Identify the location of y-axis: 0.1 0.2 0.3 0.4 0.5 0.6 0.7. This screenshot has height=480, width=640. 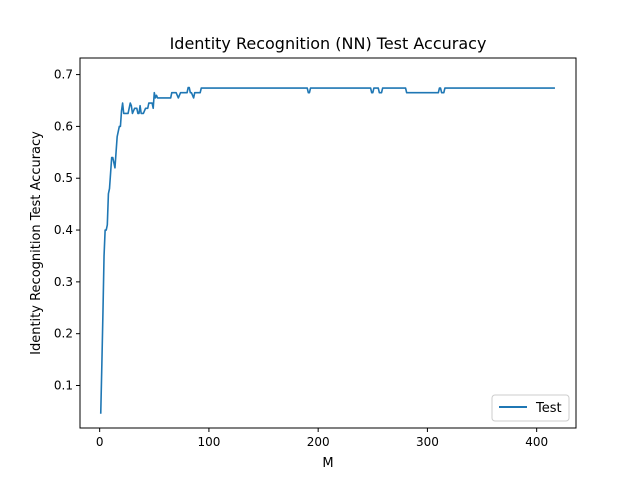
(67, 230).